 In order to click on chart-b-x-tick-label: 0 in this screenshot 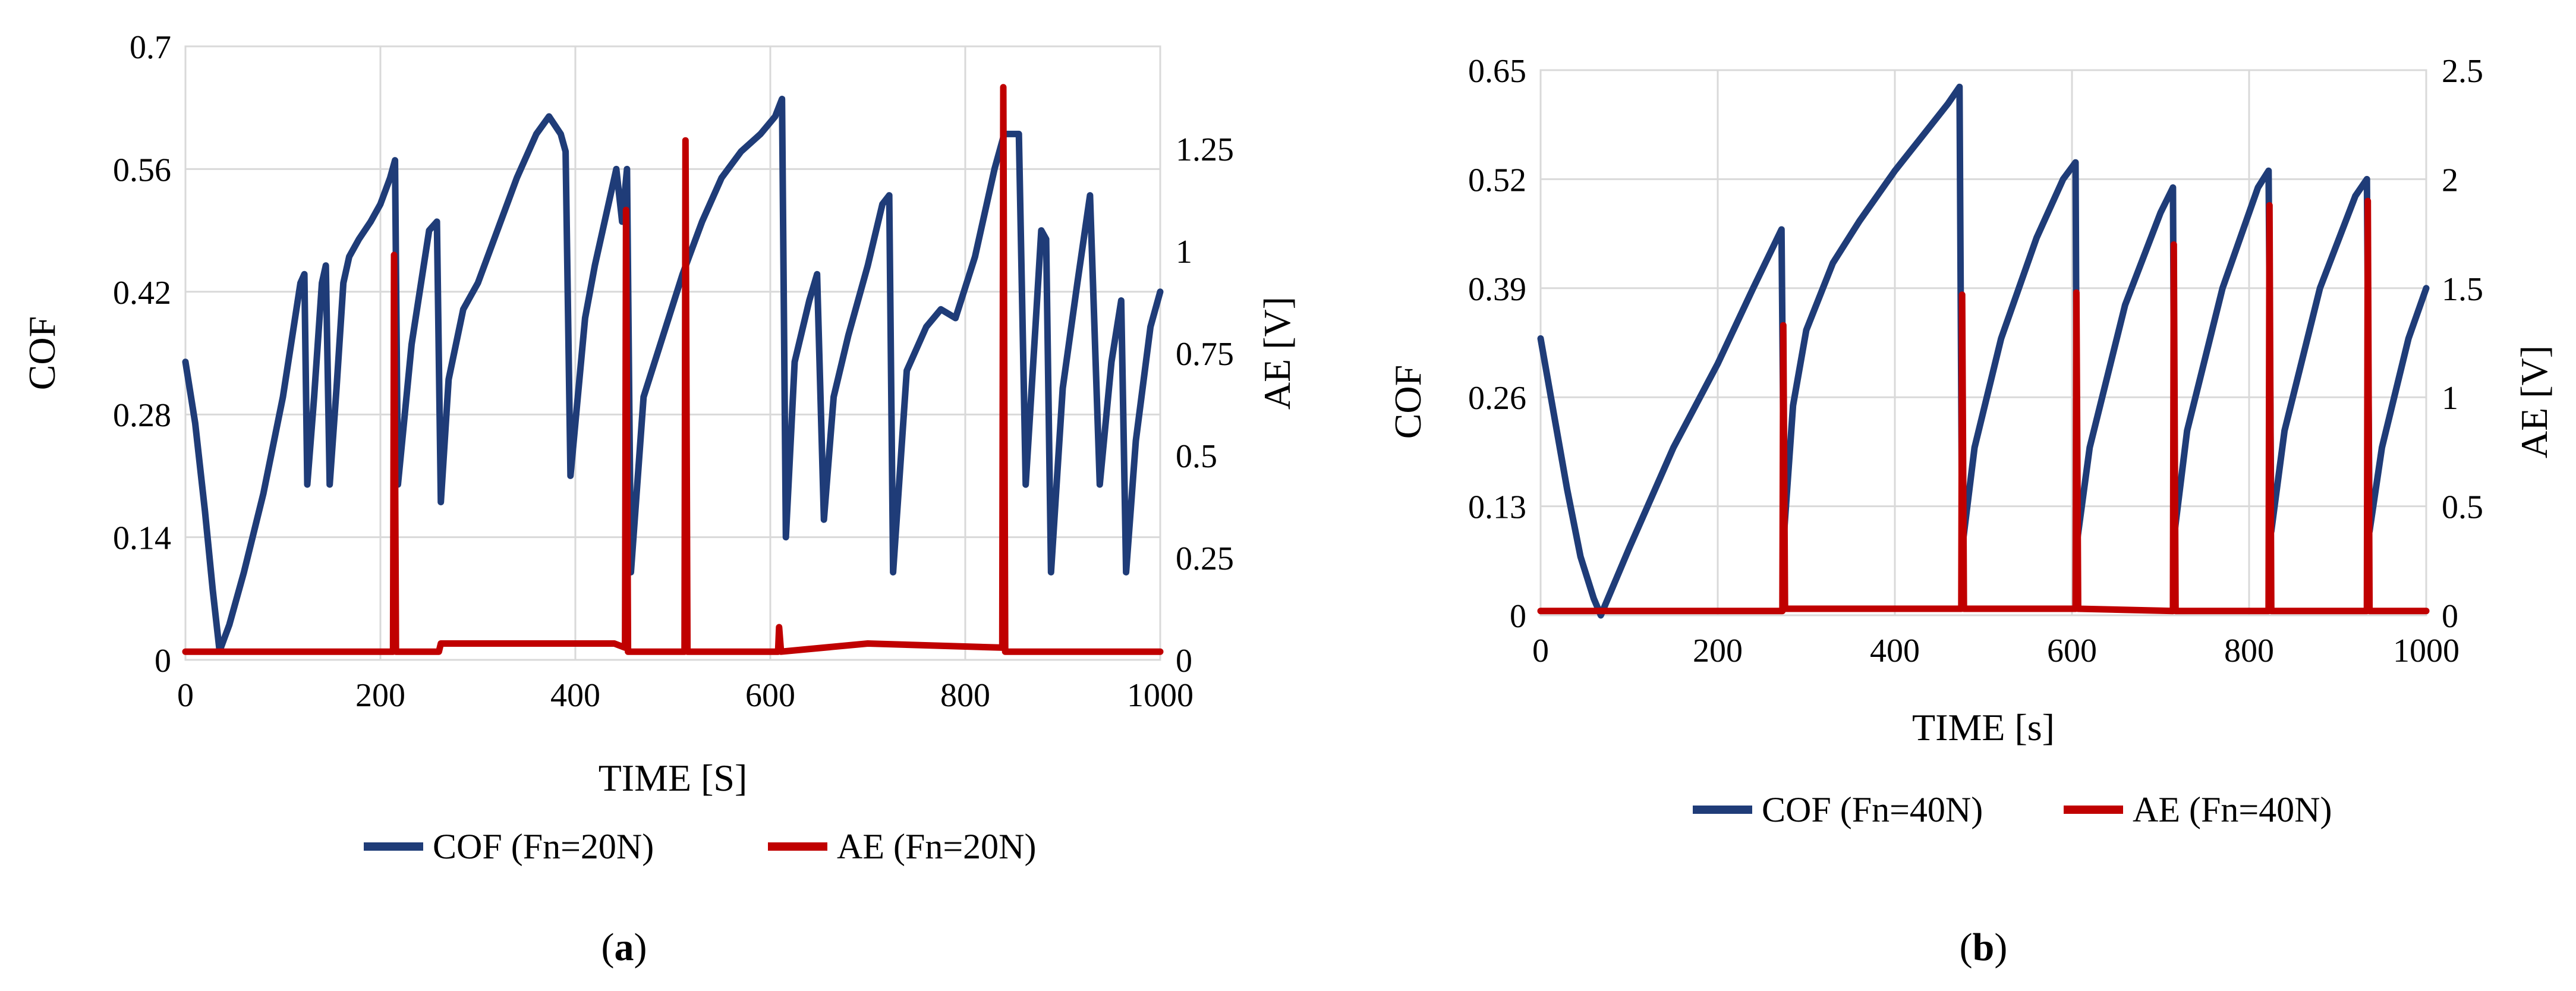, I will do `click(1541, 651)`.